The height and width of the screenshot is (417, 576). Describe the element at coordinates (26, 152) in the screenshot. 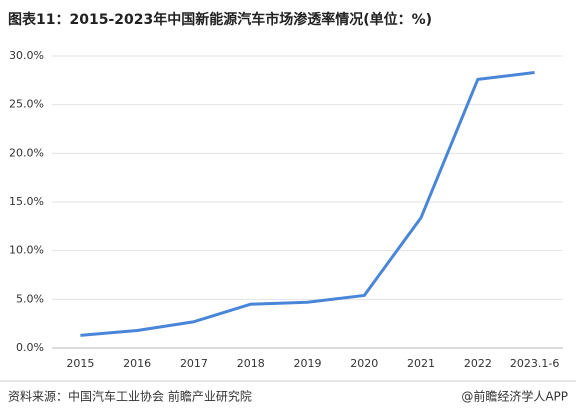

I see `y-tick-label: 20.0%` at that location.